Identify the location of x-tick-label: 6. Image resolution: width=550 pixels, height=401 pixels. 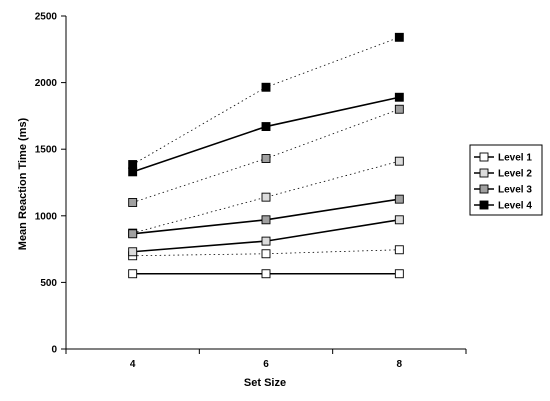
(266, 364).